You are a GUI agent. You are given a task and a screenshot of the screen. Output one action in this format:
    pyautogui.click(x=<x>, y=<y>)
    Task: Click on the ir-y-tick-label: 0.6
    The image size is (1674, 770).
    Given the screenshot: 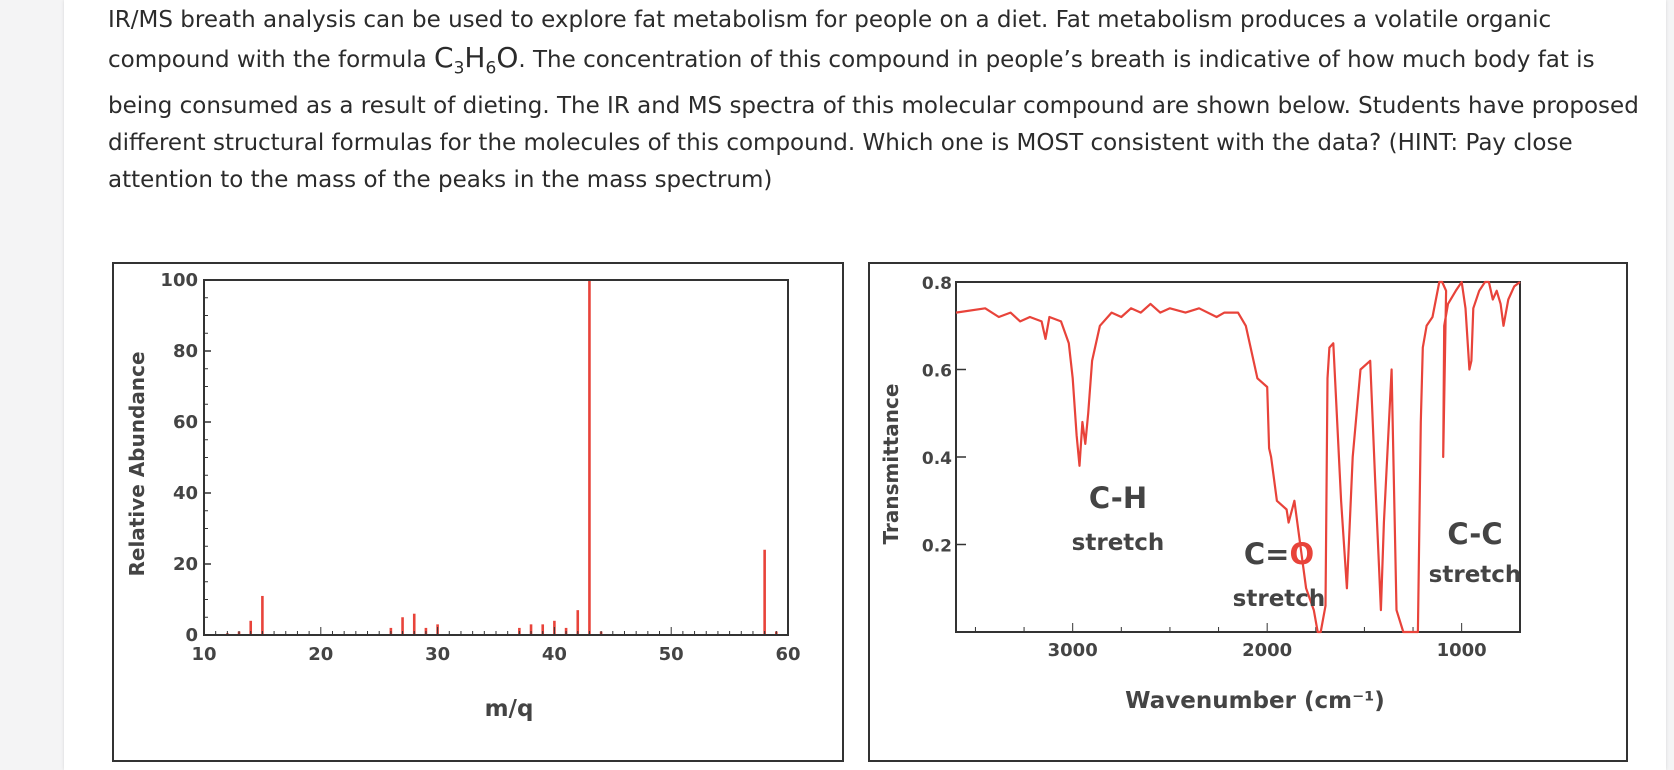 What is the action you would take?
    pyautogui.click(x=937, y=372)
    